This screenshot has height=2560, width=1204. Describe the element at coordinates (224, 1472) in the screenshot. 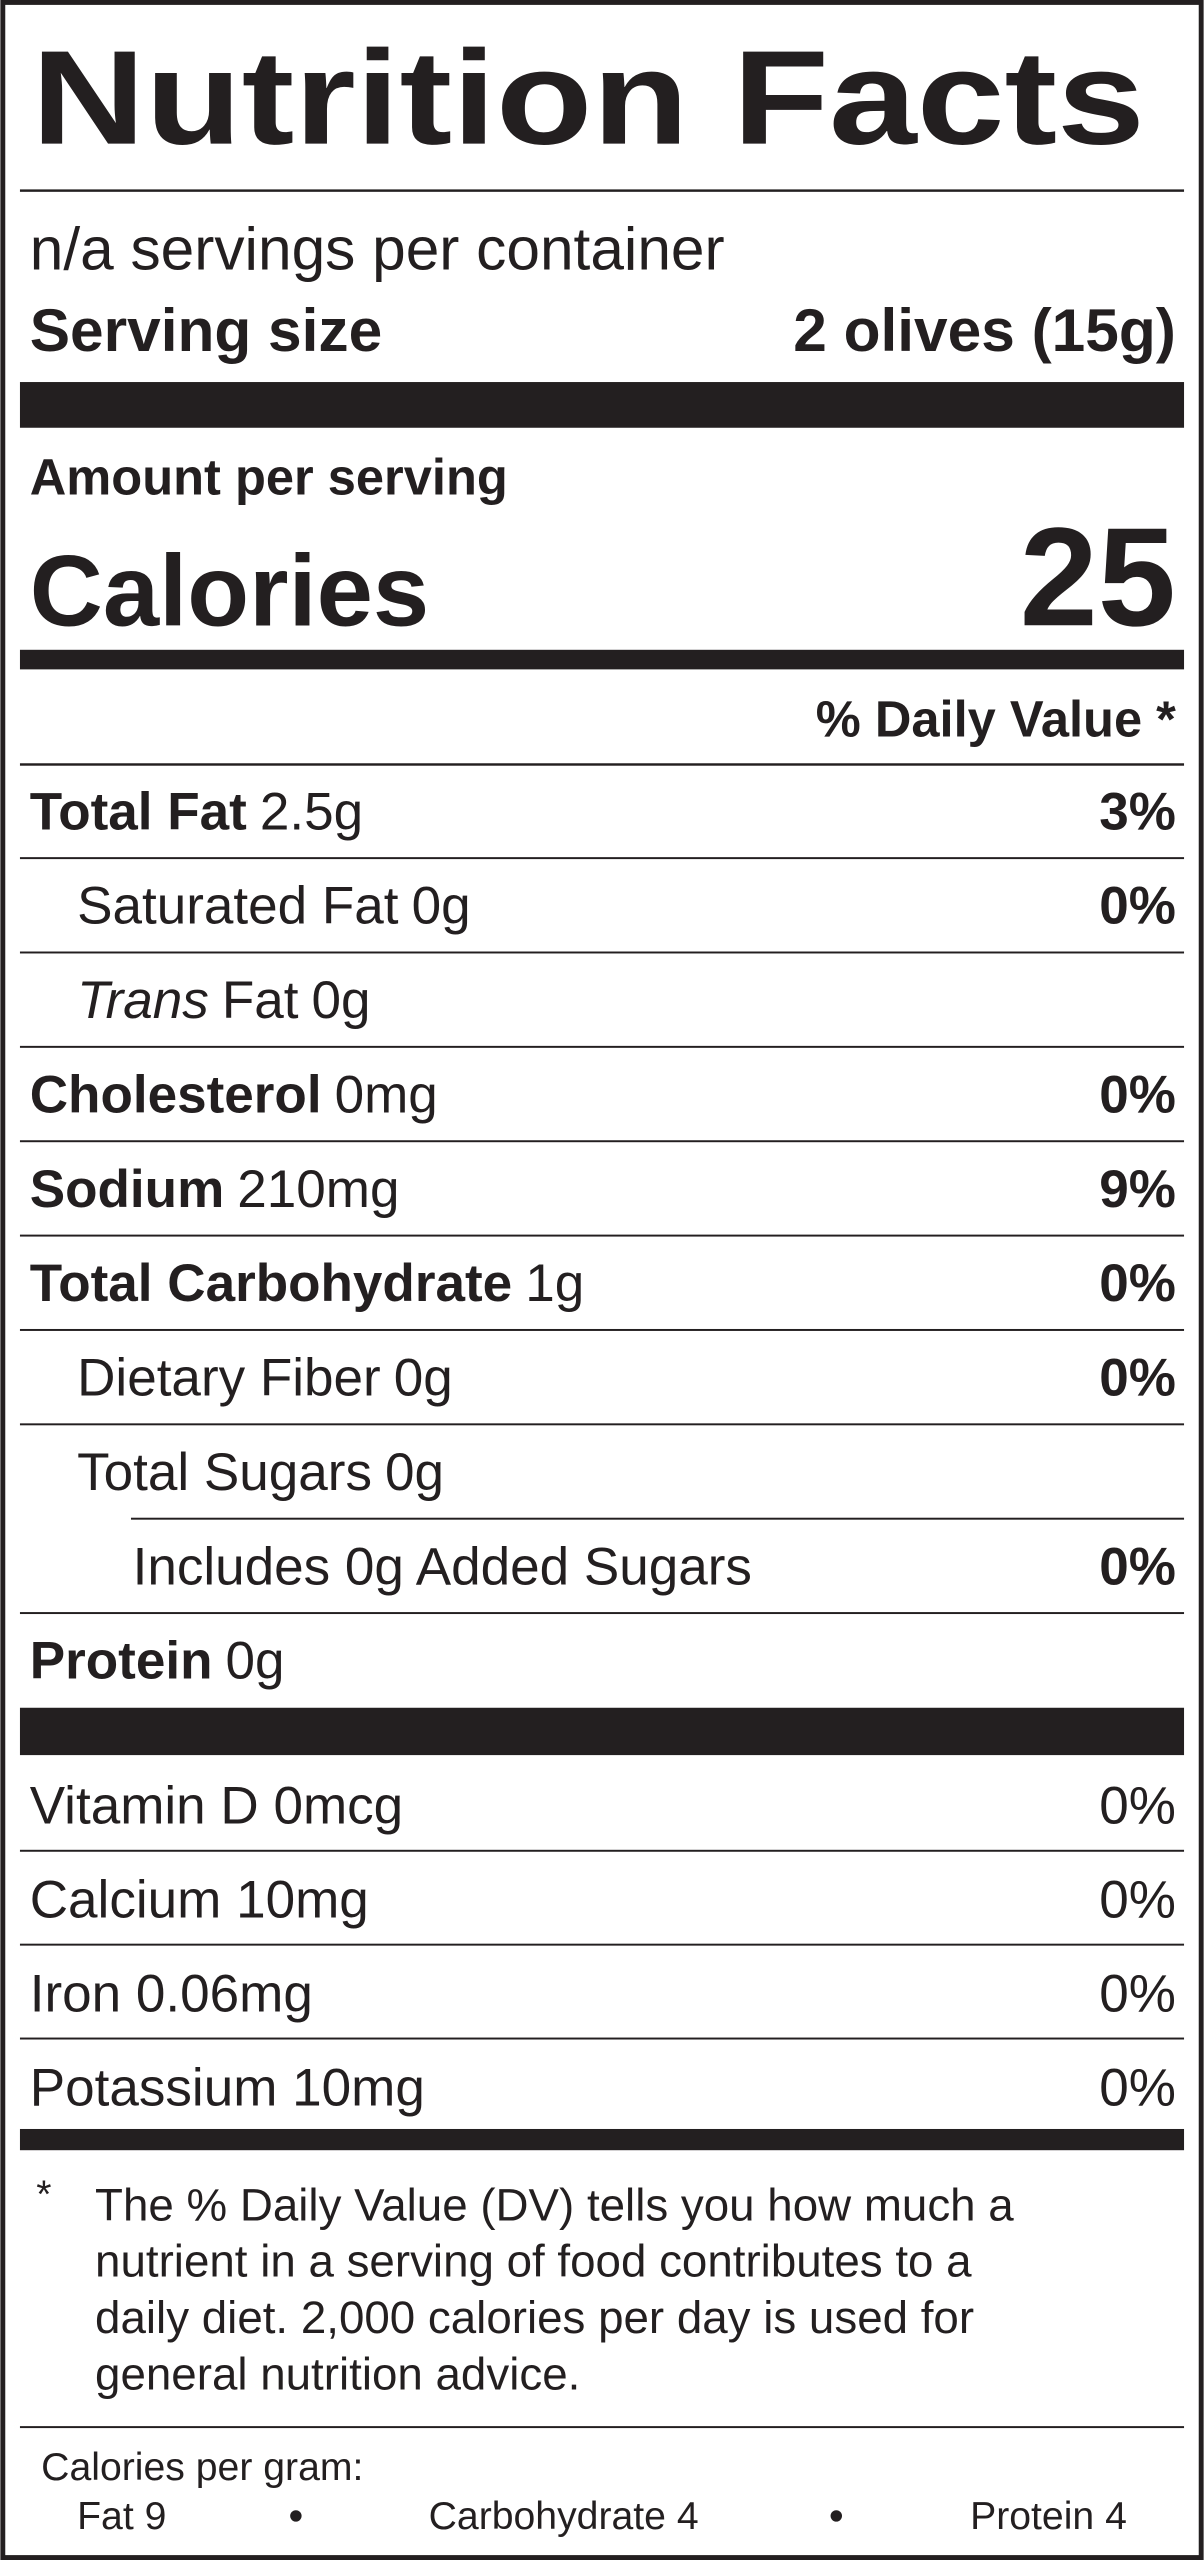

I see `nutrient-name: Total Sugars` at that location.